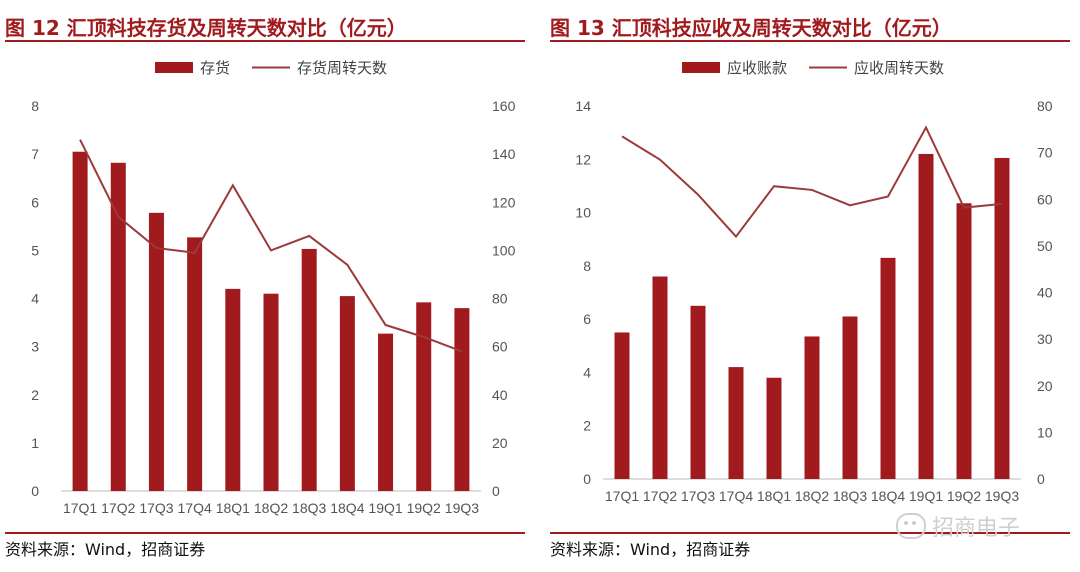  What do you see at coordinates (504, 250) in the screenshot?
I see `y-tick-right: 100` at bounding box center [504, 250].